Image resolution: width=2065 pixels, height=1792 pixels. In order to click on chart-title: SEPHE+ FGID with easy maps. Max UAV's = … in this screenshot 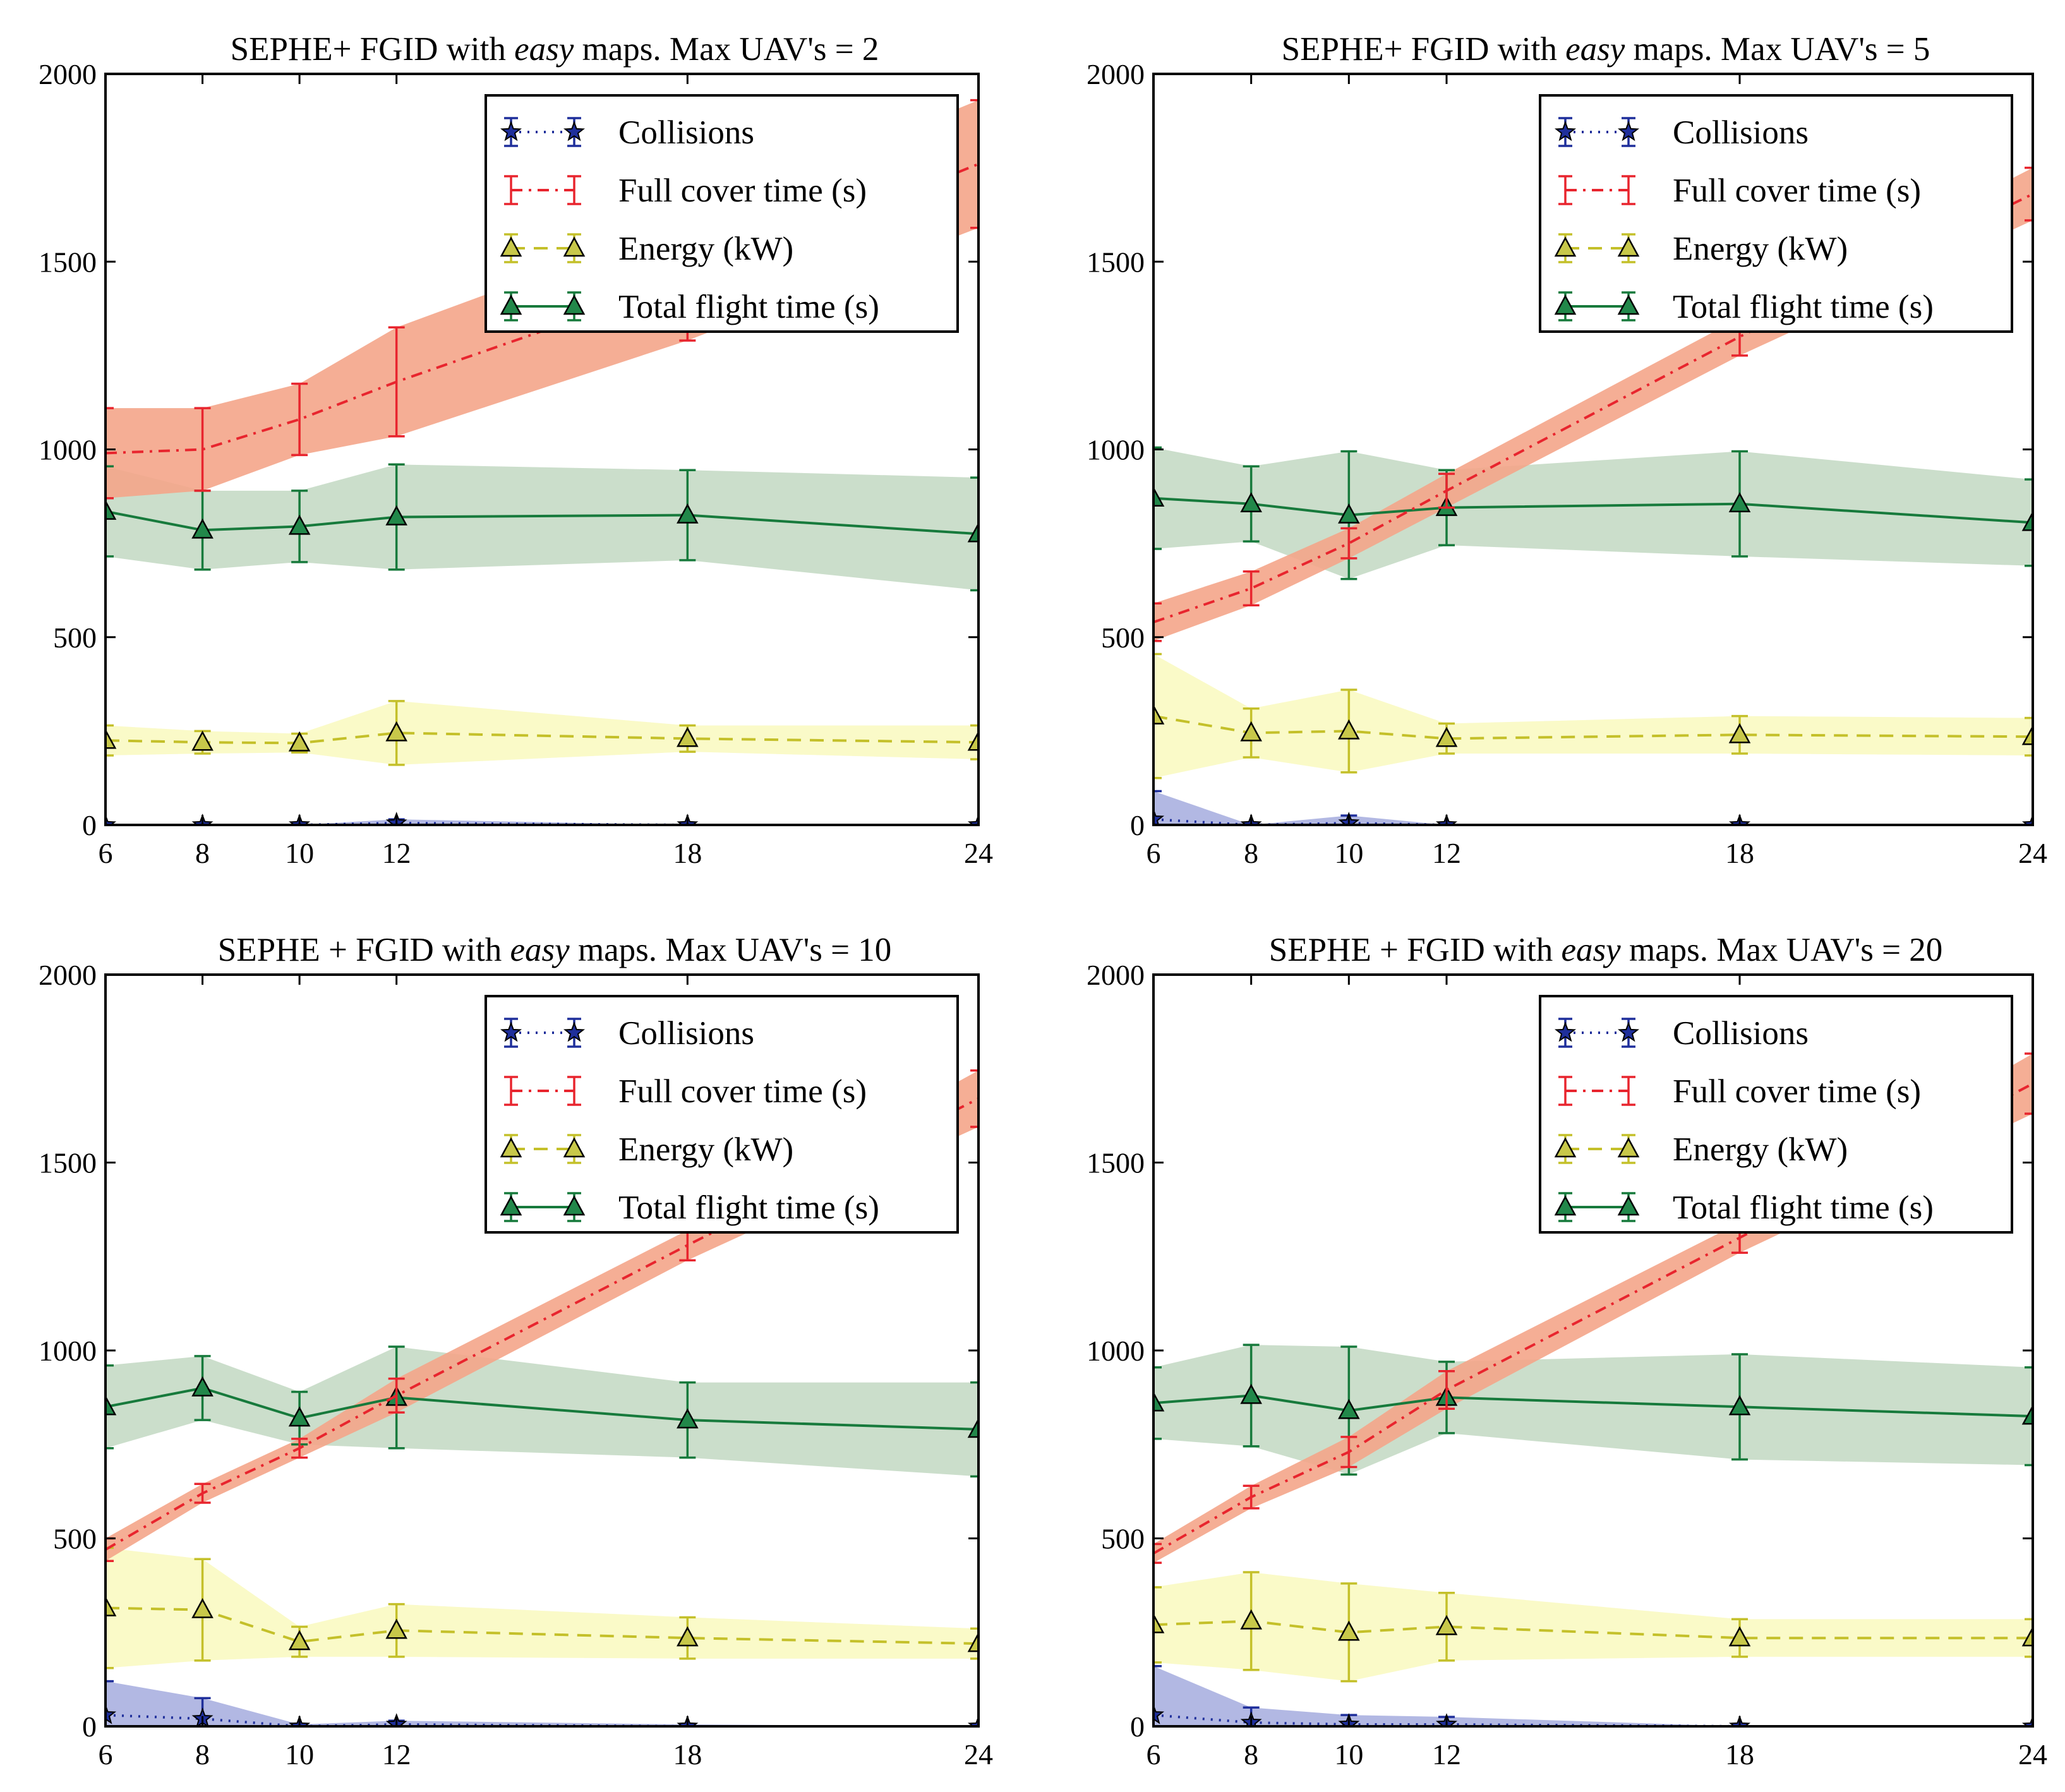, I will do `click(1606, 49)`.